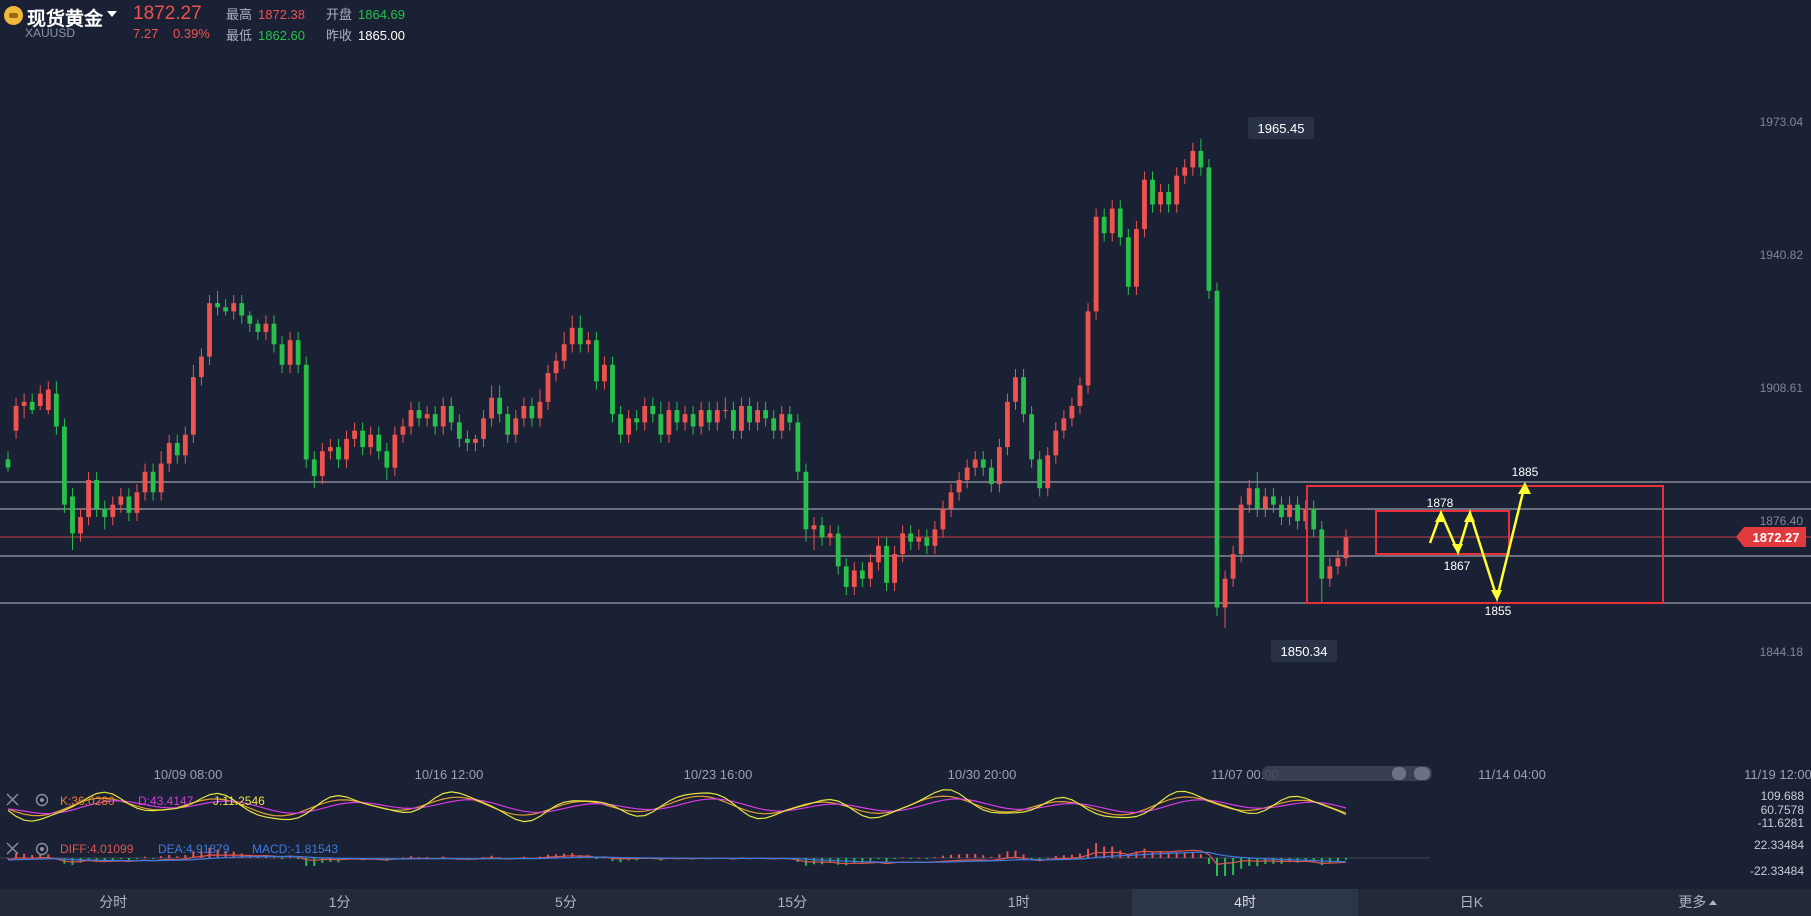 Image resolution: width=1811 pixels, height=916 pixels. Describe the element at coordinates (1442, 532) in the screenshot. I see `range-box-small` at that location.